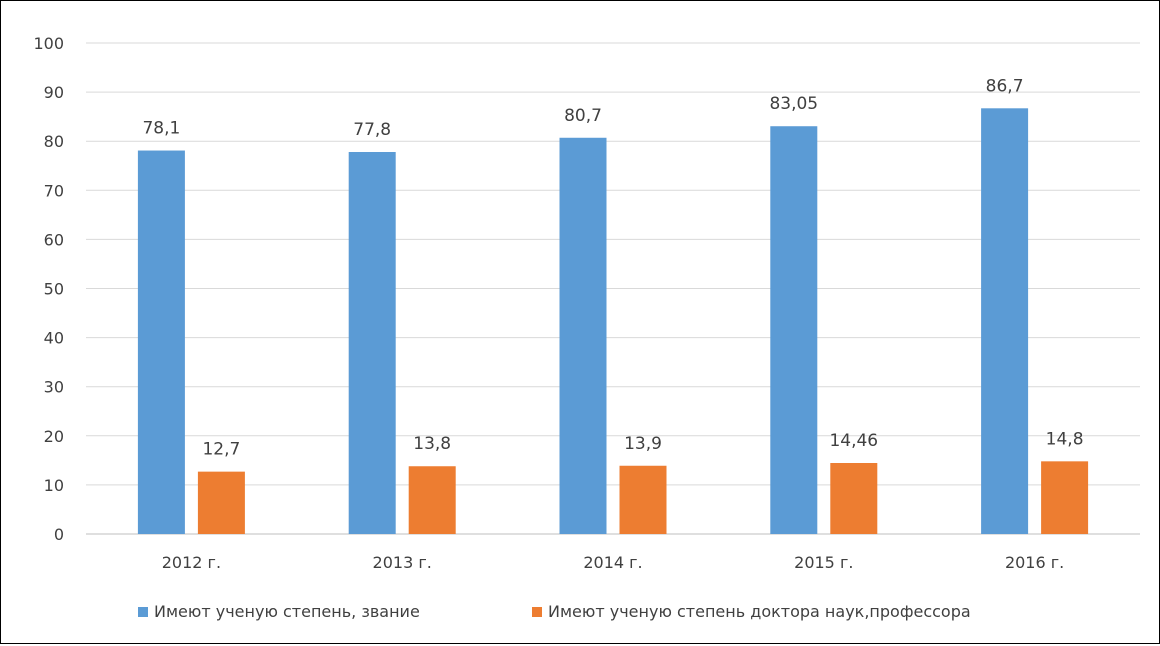 The image size is (1160, 646). I want to click on y-tick-label: 50, so click(54, 289).